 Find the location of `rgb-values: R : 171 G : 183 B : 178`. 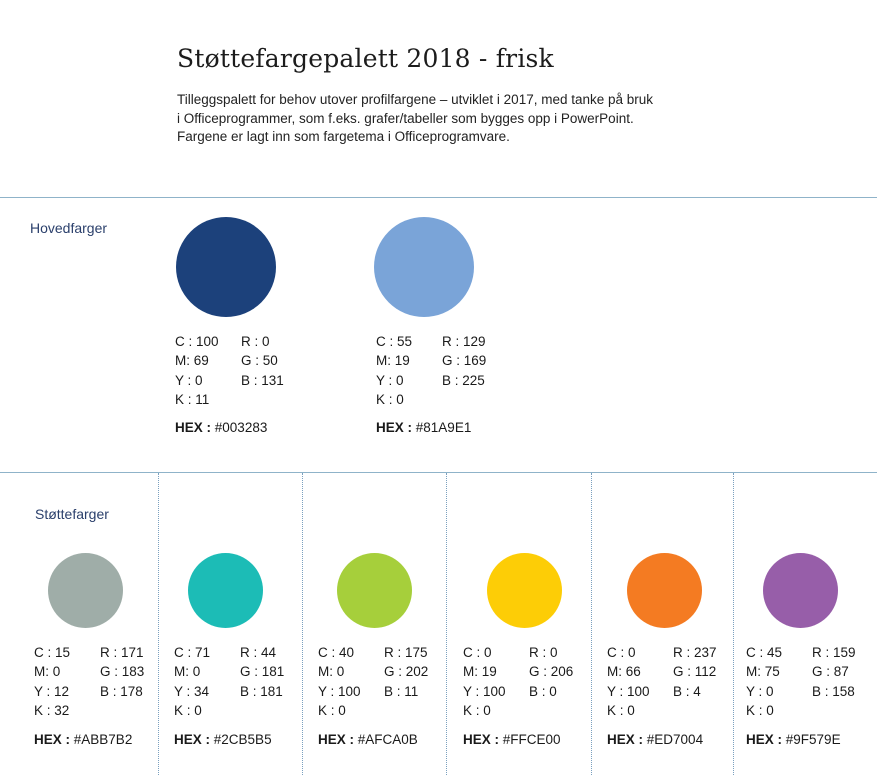

rgb-values: R : 171 G : 183 B : 178 is located at coordinates (122, 672).